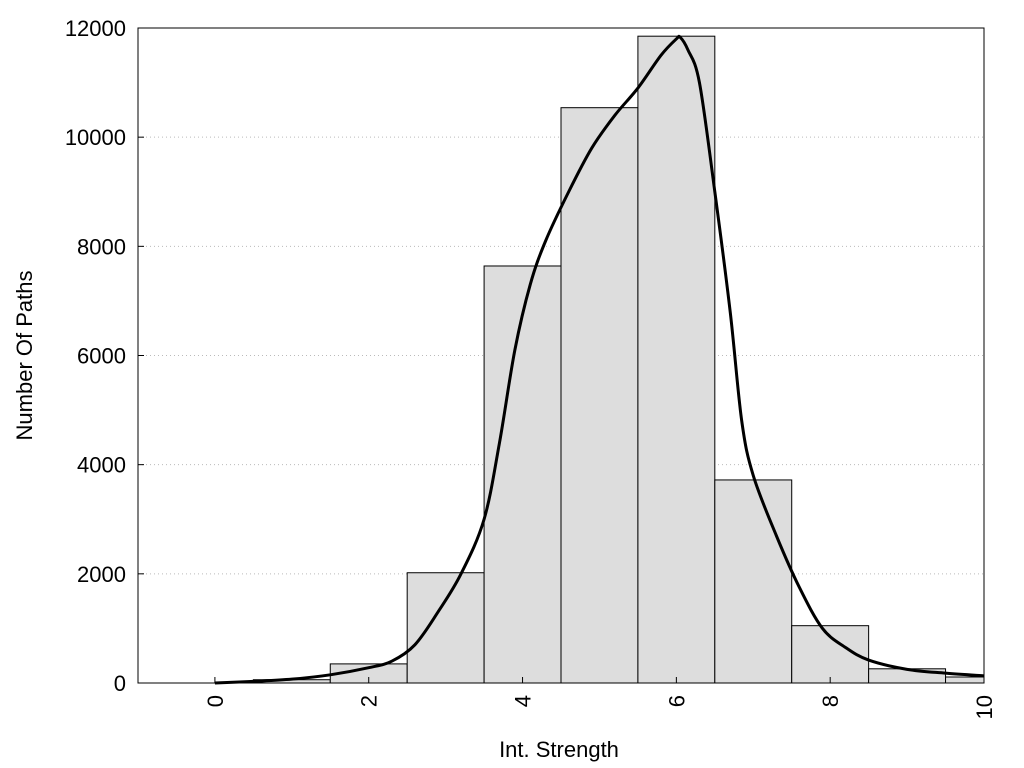 This screenshot has width=1024, height=768. I want to click on y-tick-label: 0, so click(120, 683).